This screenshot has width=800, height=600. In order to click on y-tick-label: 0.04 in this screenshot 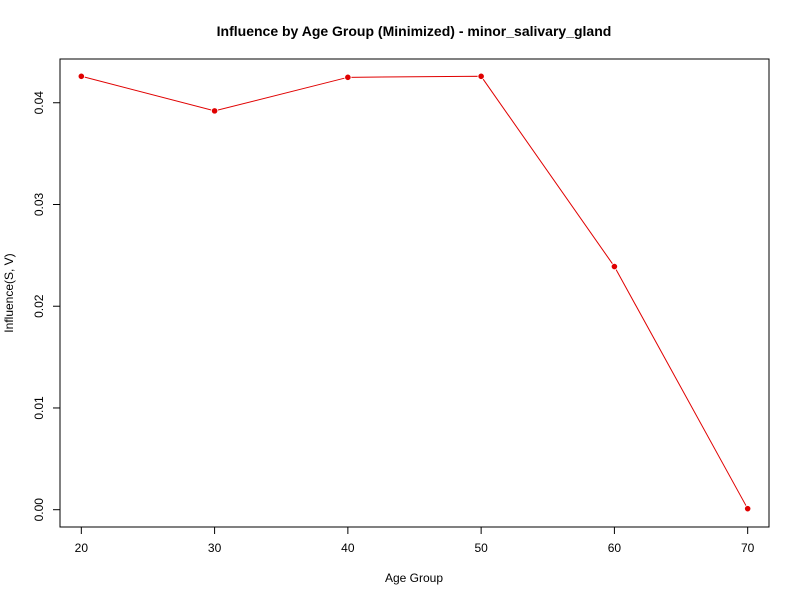, I will do `click(39, 103)`.